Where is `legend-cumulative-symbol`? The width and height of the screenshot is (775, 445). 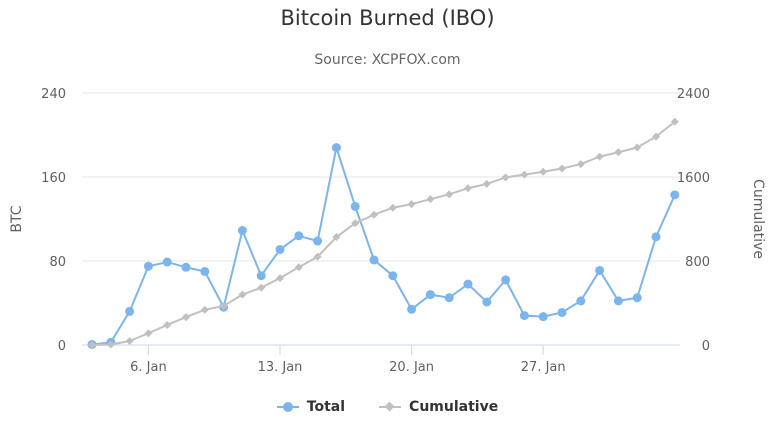
legend-cumulative-symbol is located at coordinates (390, 406).